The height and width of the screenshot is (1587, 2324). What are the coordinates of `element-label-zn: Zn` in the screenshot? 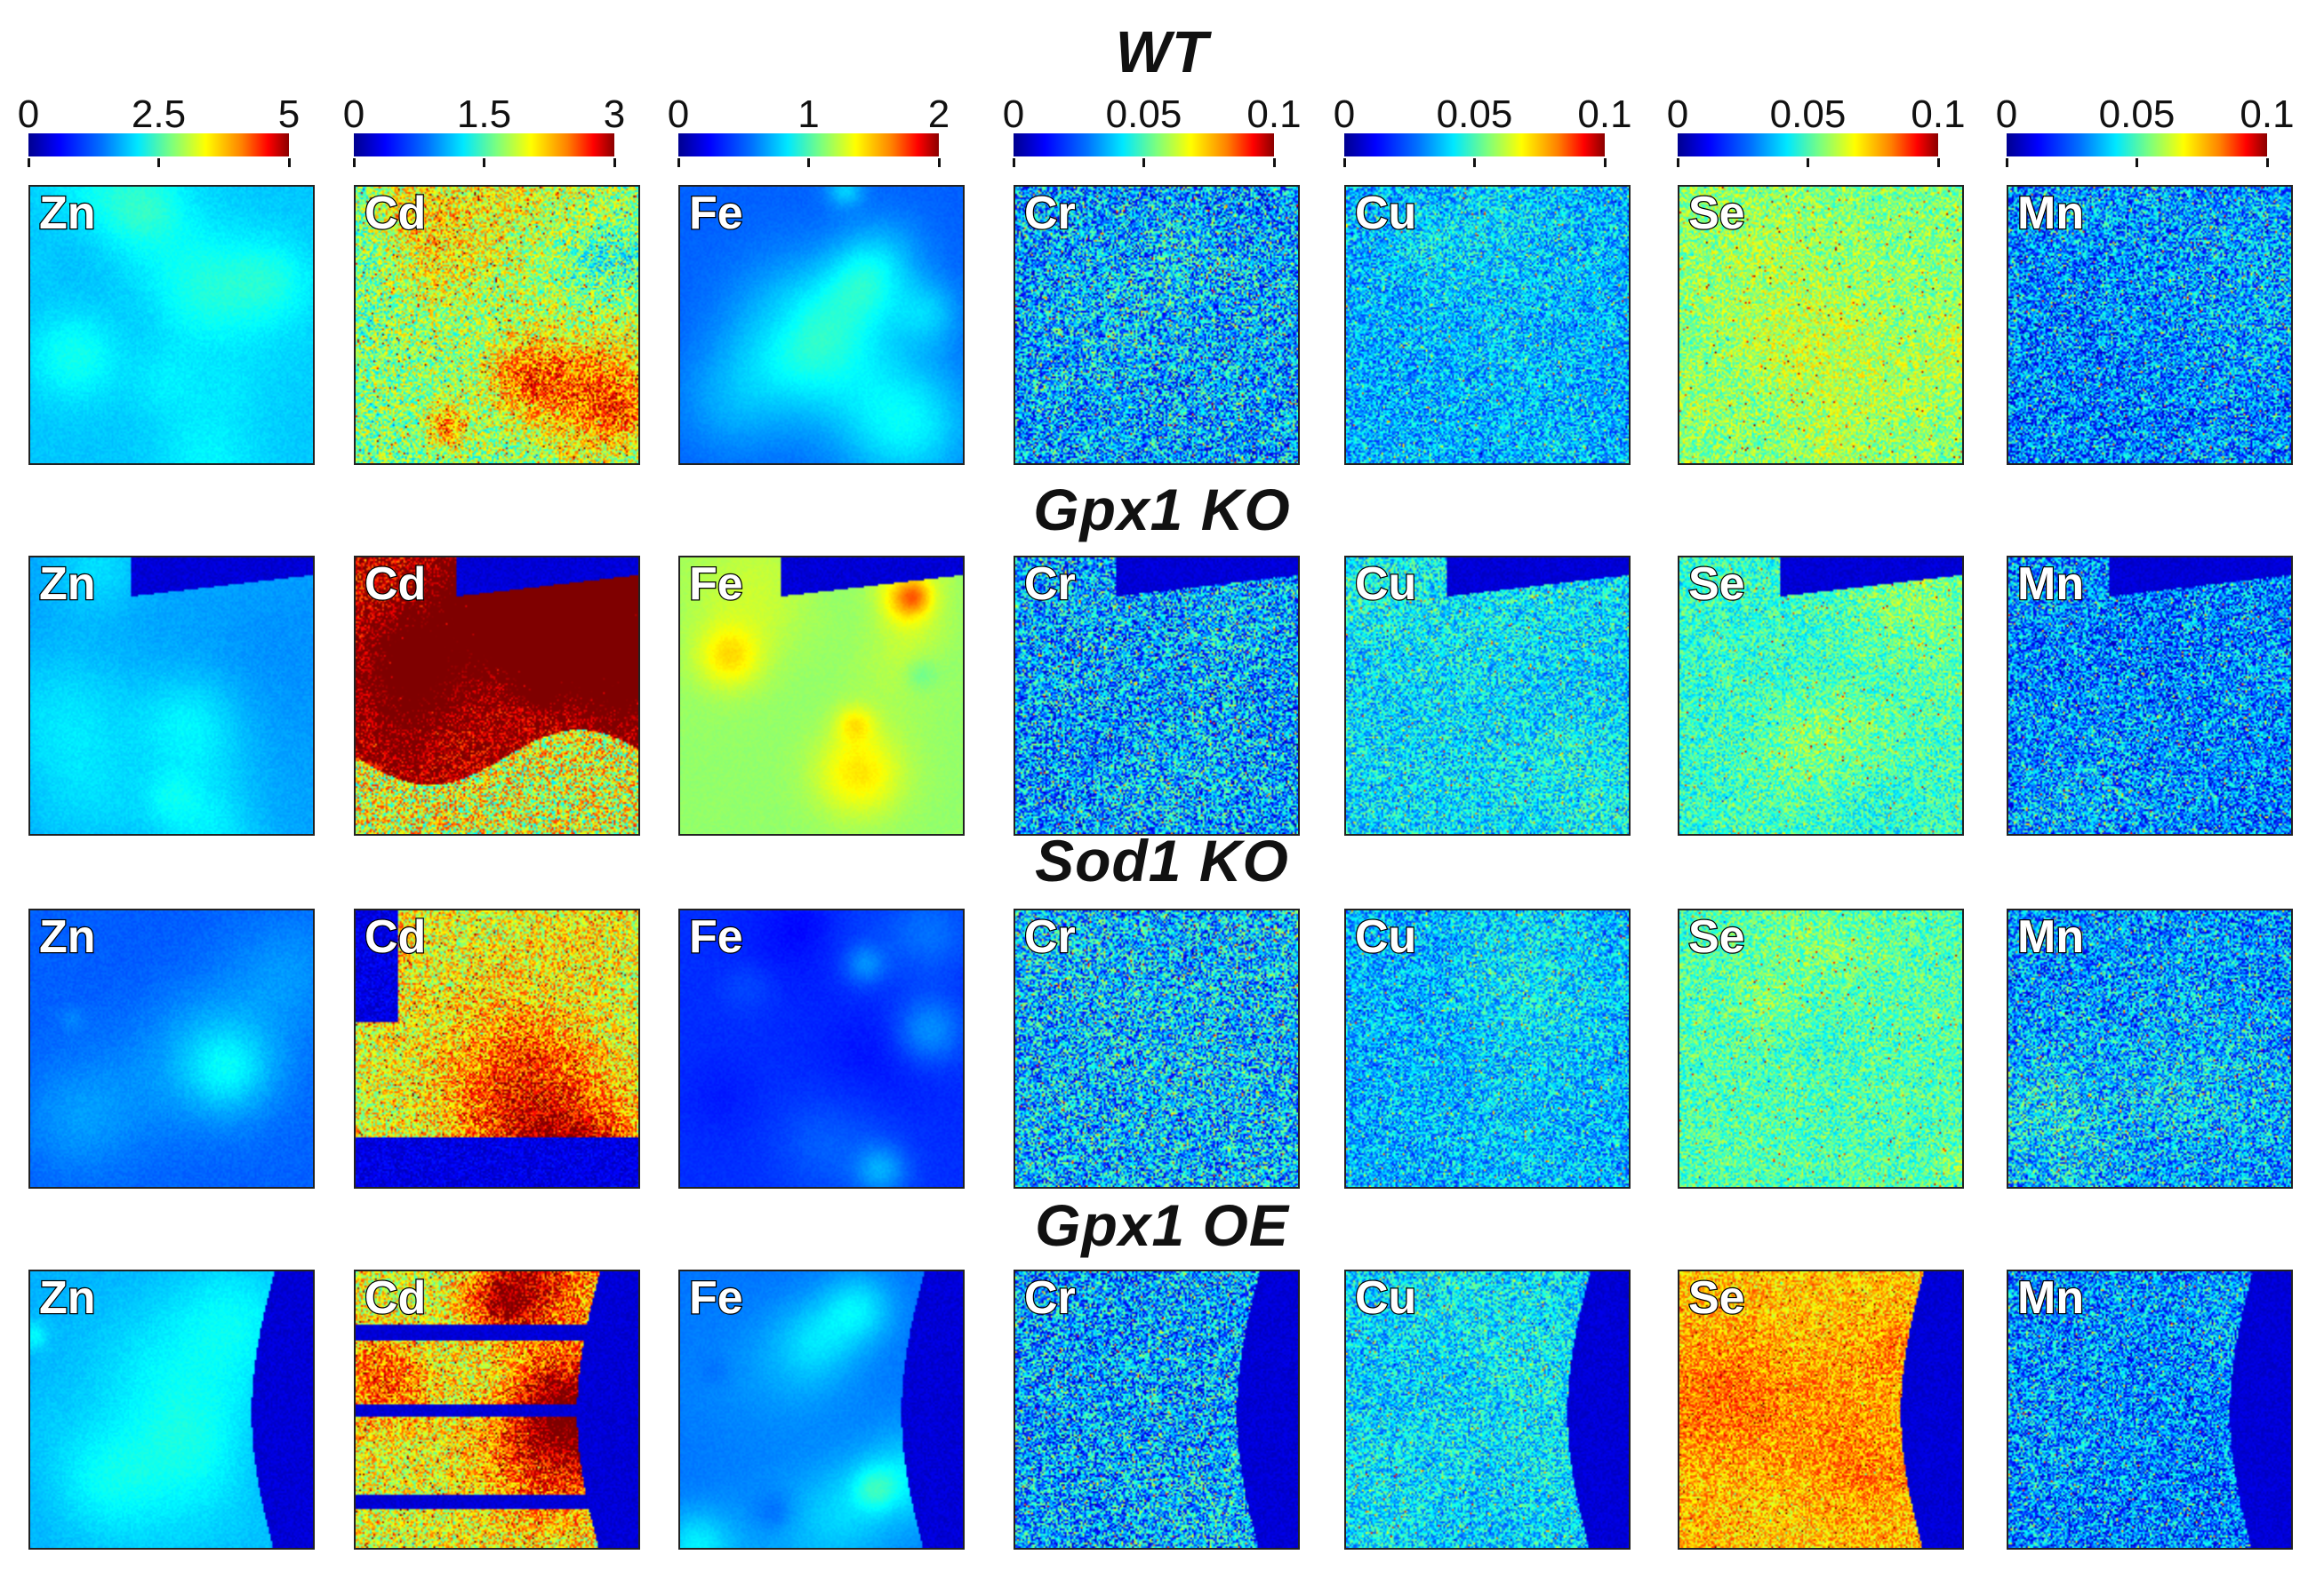 It's located at (67, 584).